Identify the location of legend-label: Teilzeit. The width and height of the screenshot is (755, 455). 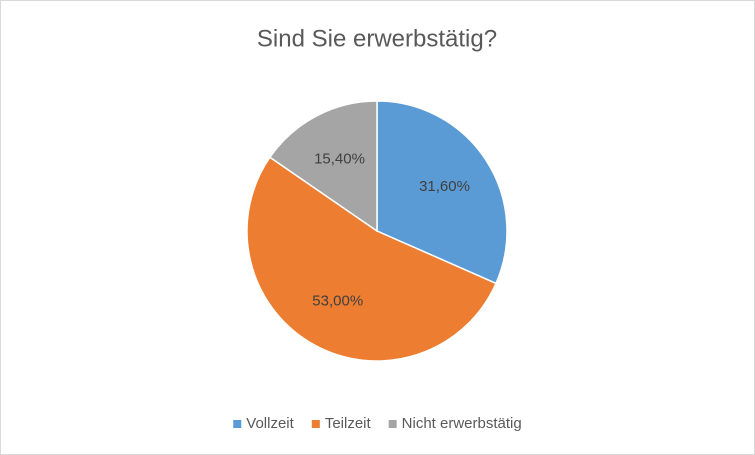
(348, 423).